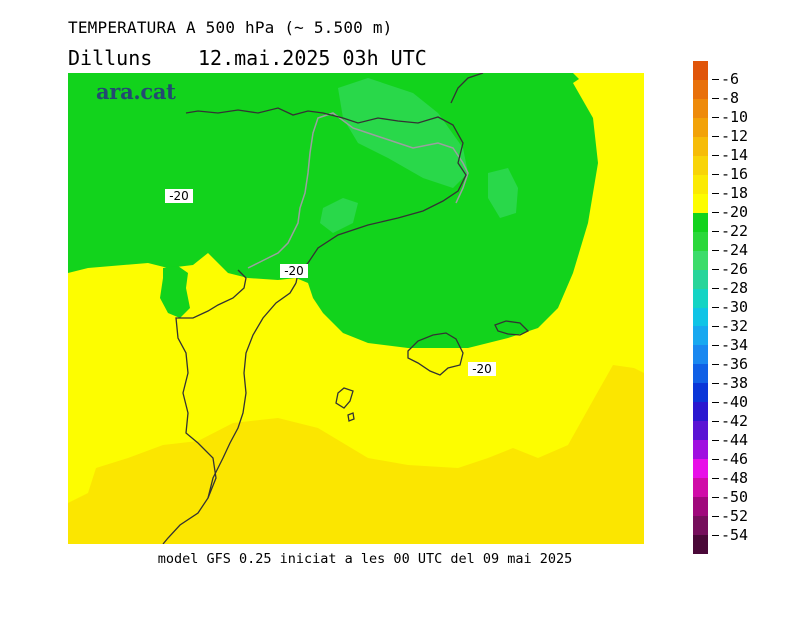 Image resolution: width=800 pixels, height=617 pixels. Describe the element at coordinates (730, 478) in the screenshot. I see `colorbar-label: -48` at that location.